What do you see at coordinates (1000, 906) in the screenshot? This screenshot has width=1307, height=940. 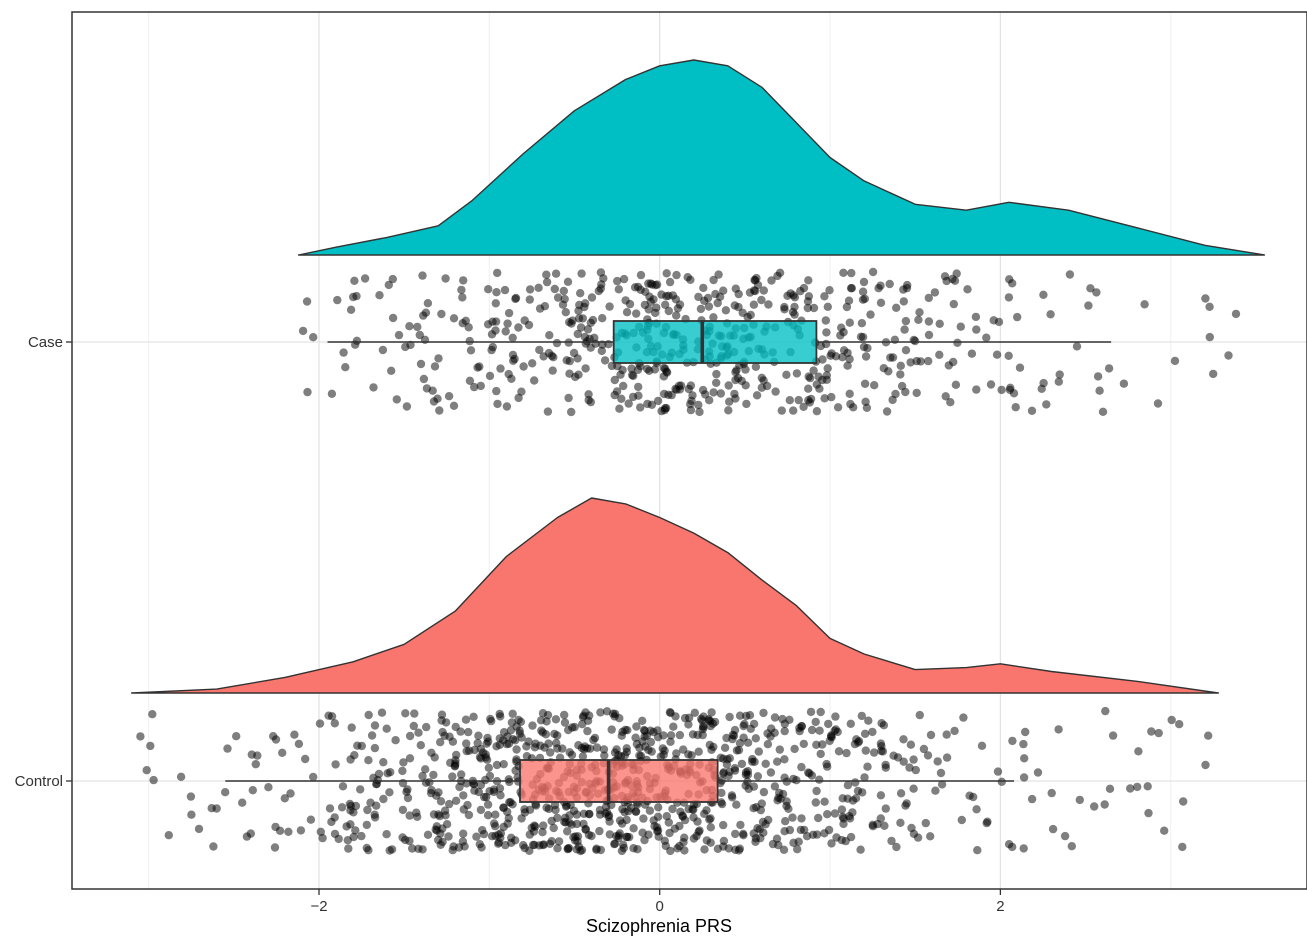 I see `x-tick-label: 2` at bounding box center [1000, 906].